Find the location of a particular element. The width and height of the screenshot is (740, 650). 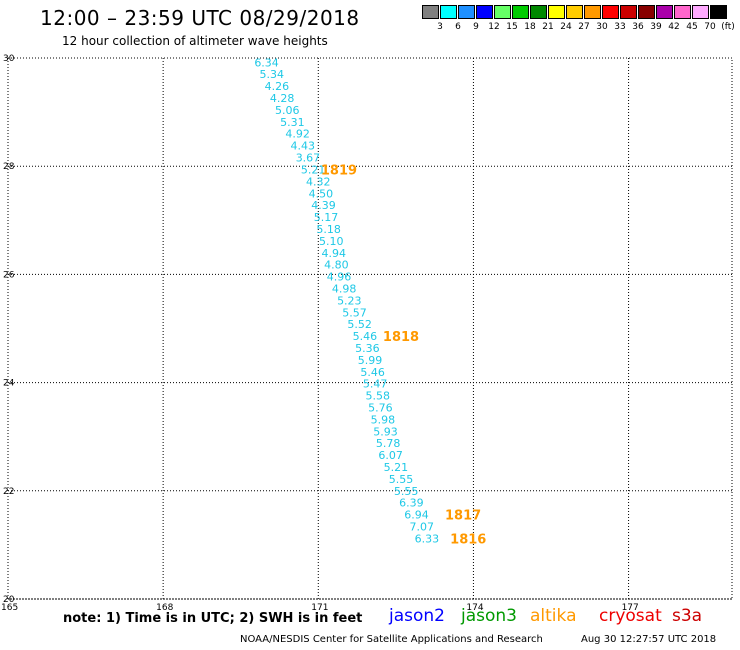

wave-height-value: 4.26 is located at coordinates (277, 86).